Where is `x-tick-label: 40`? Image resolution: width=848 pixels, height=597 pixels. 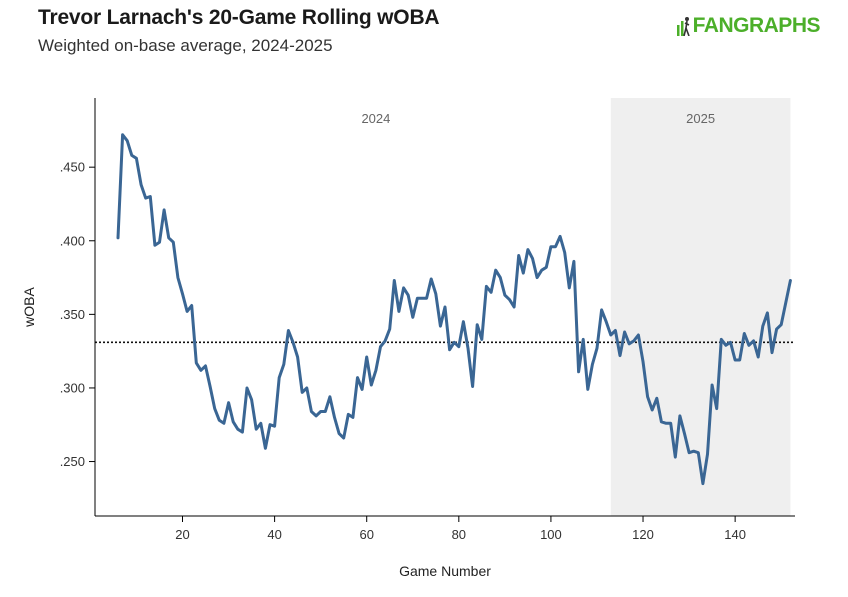
x-tick-label: 40 is located at coordinates (274, 534).